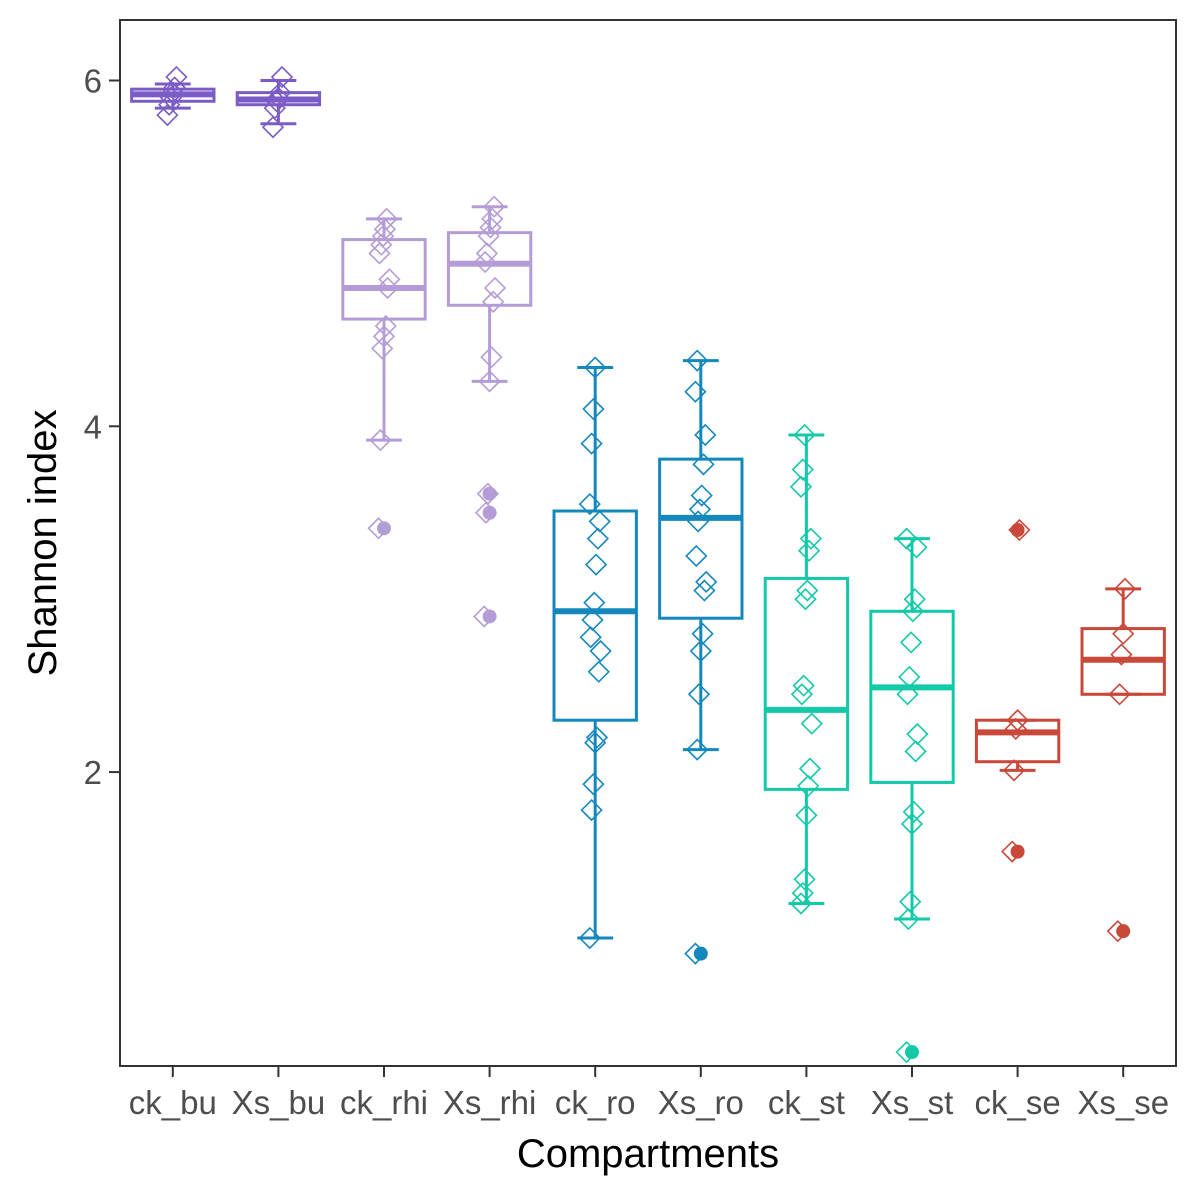  What do you see at coordinates (173, 1102) in the screenshot?
I see `x-tick-label: ck_bu` at bounding box center [173, 1102].